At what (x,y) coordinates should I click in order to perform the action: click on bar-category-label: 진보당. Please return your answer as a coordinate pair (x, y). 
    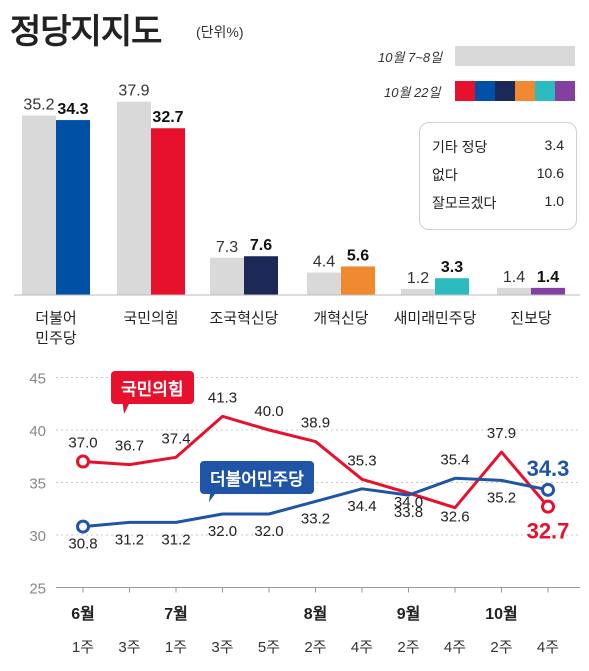
    Looking at the image, I should click on (531, 318).